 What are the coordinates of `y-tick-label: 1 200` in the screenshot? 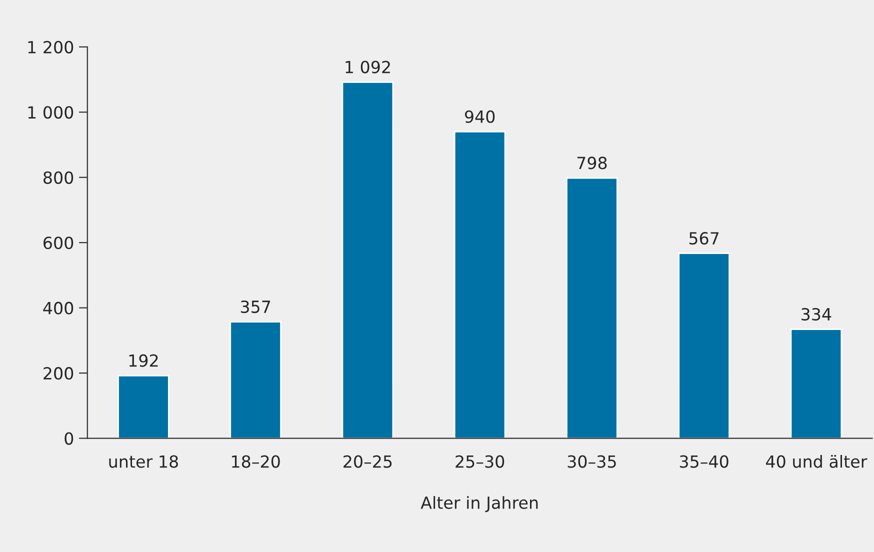 It's located at (51, 47).